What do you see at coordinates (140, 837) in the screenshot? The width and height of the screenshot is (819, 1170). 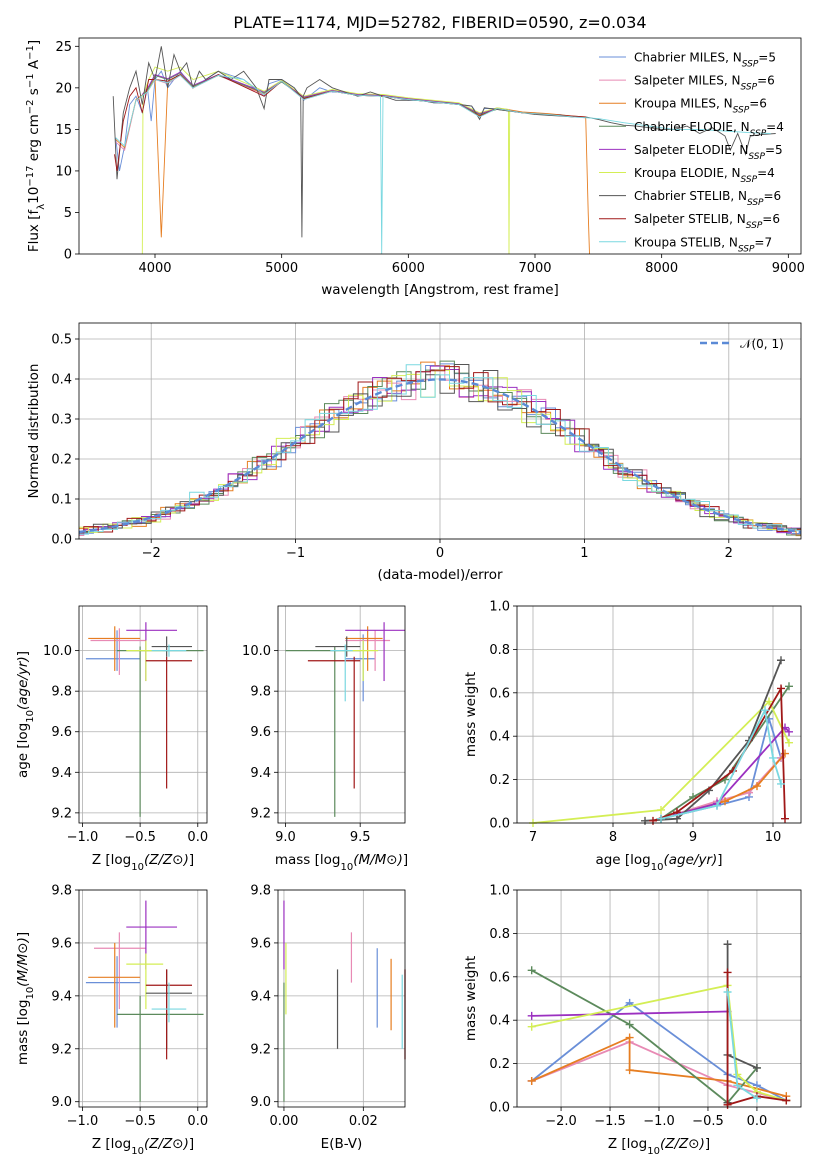 I see `x-tick-label: −0.5` at bounding box center [140, 837].